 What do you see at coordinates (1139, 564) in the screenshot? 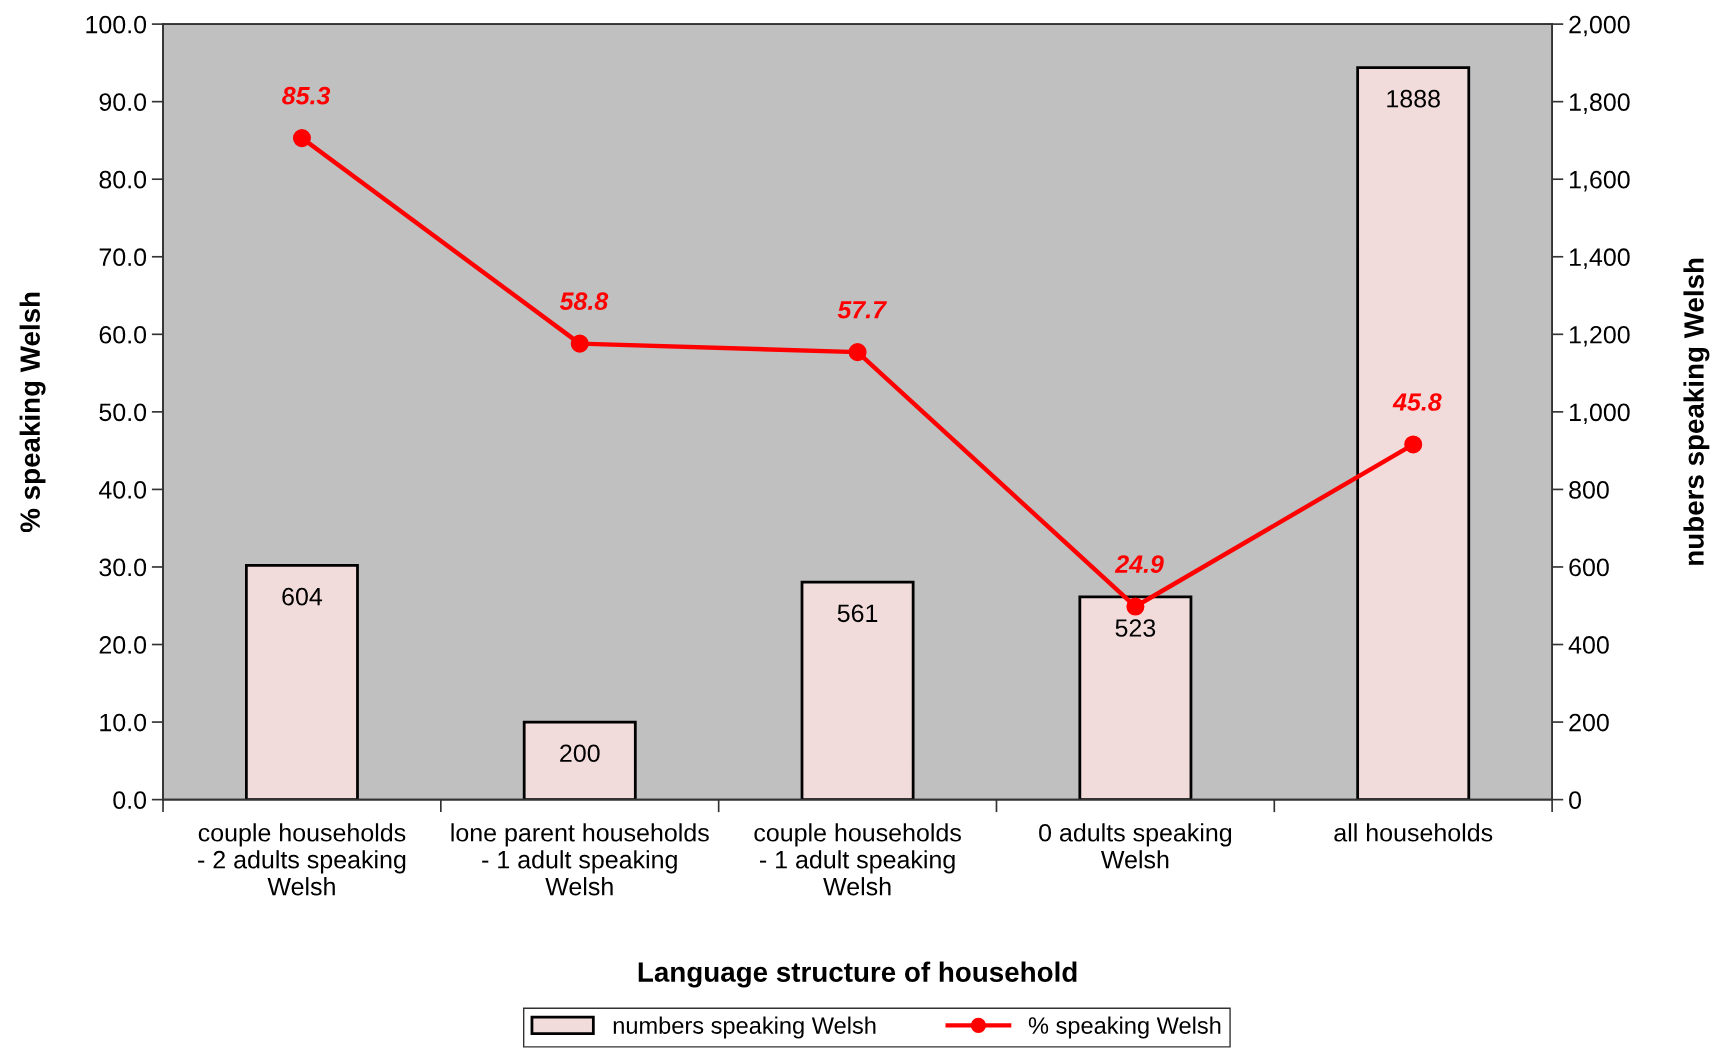
I see `data-label: 24.9` at bounding box center [1139, 564].